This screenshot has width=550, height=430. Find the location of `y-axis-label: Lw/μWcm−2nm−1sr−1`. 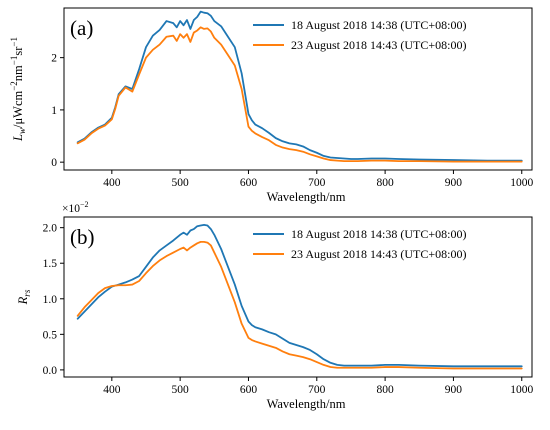

y-axis-label: Lw/μWcm−2nm−1sr−1 is located at coordinates (18, 89).